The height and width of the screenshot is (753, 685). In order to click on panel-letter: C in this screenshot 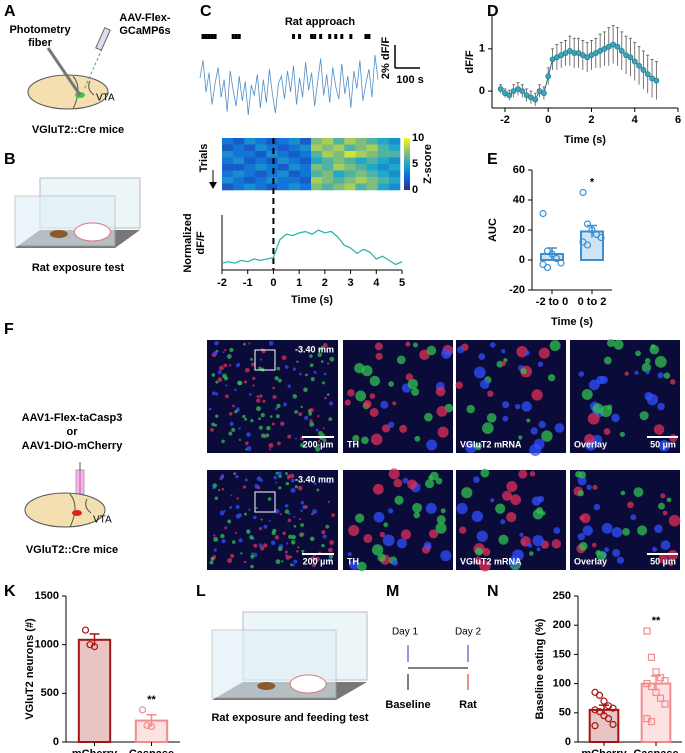, I will do `click(206, 11)`.